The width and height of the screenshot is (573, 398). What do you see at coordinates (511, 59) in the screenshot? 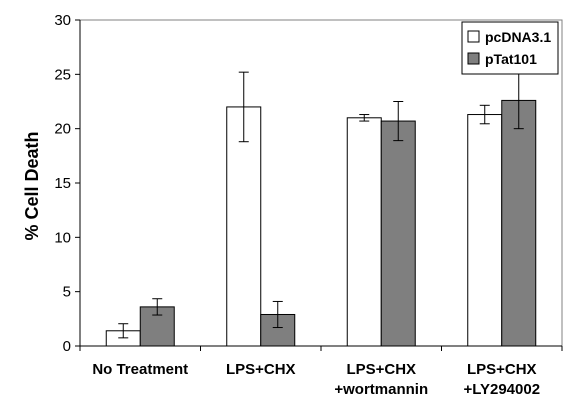
I see `legend-label: pTat101` at bounding box center [511, 59].